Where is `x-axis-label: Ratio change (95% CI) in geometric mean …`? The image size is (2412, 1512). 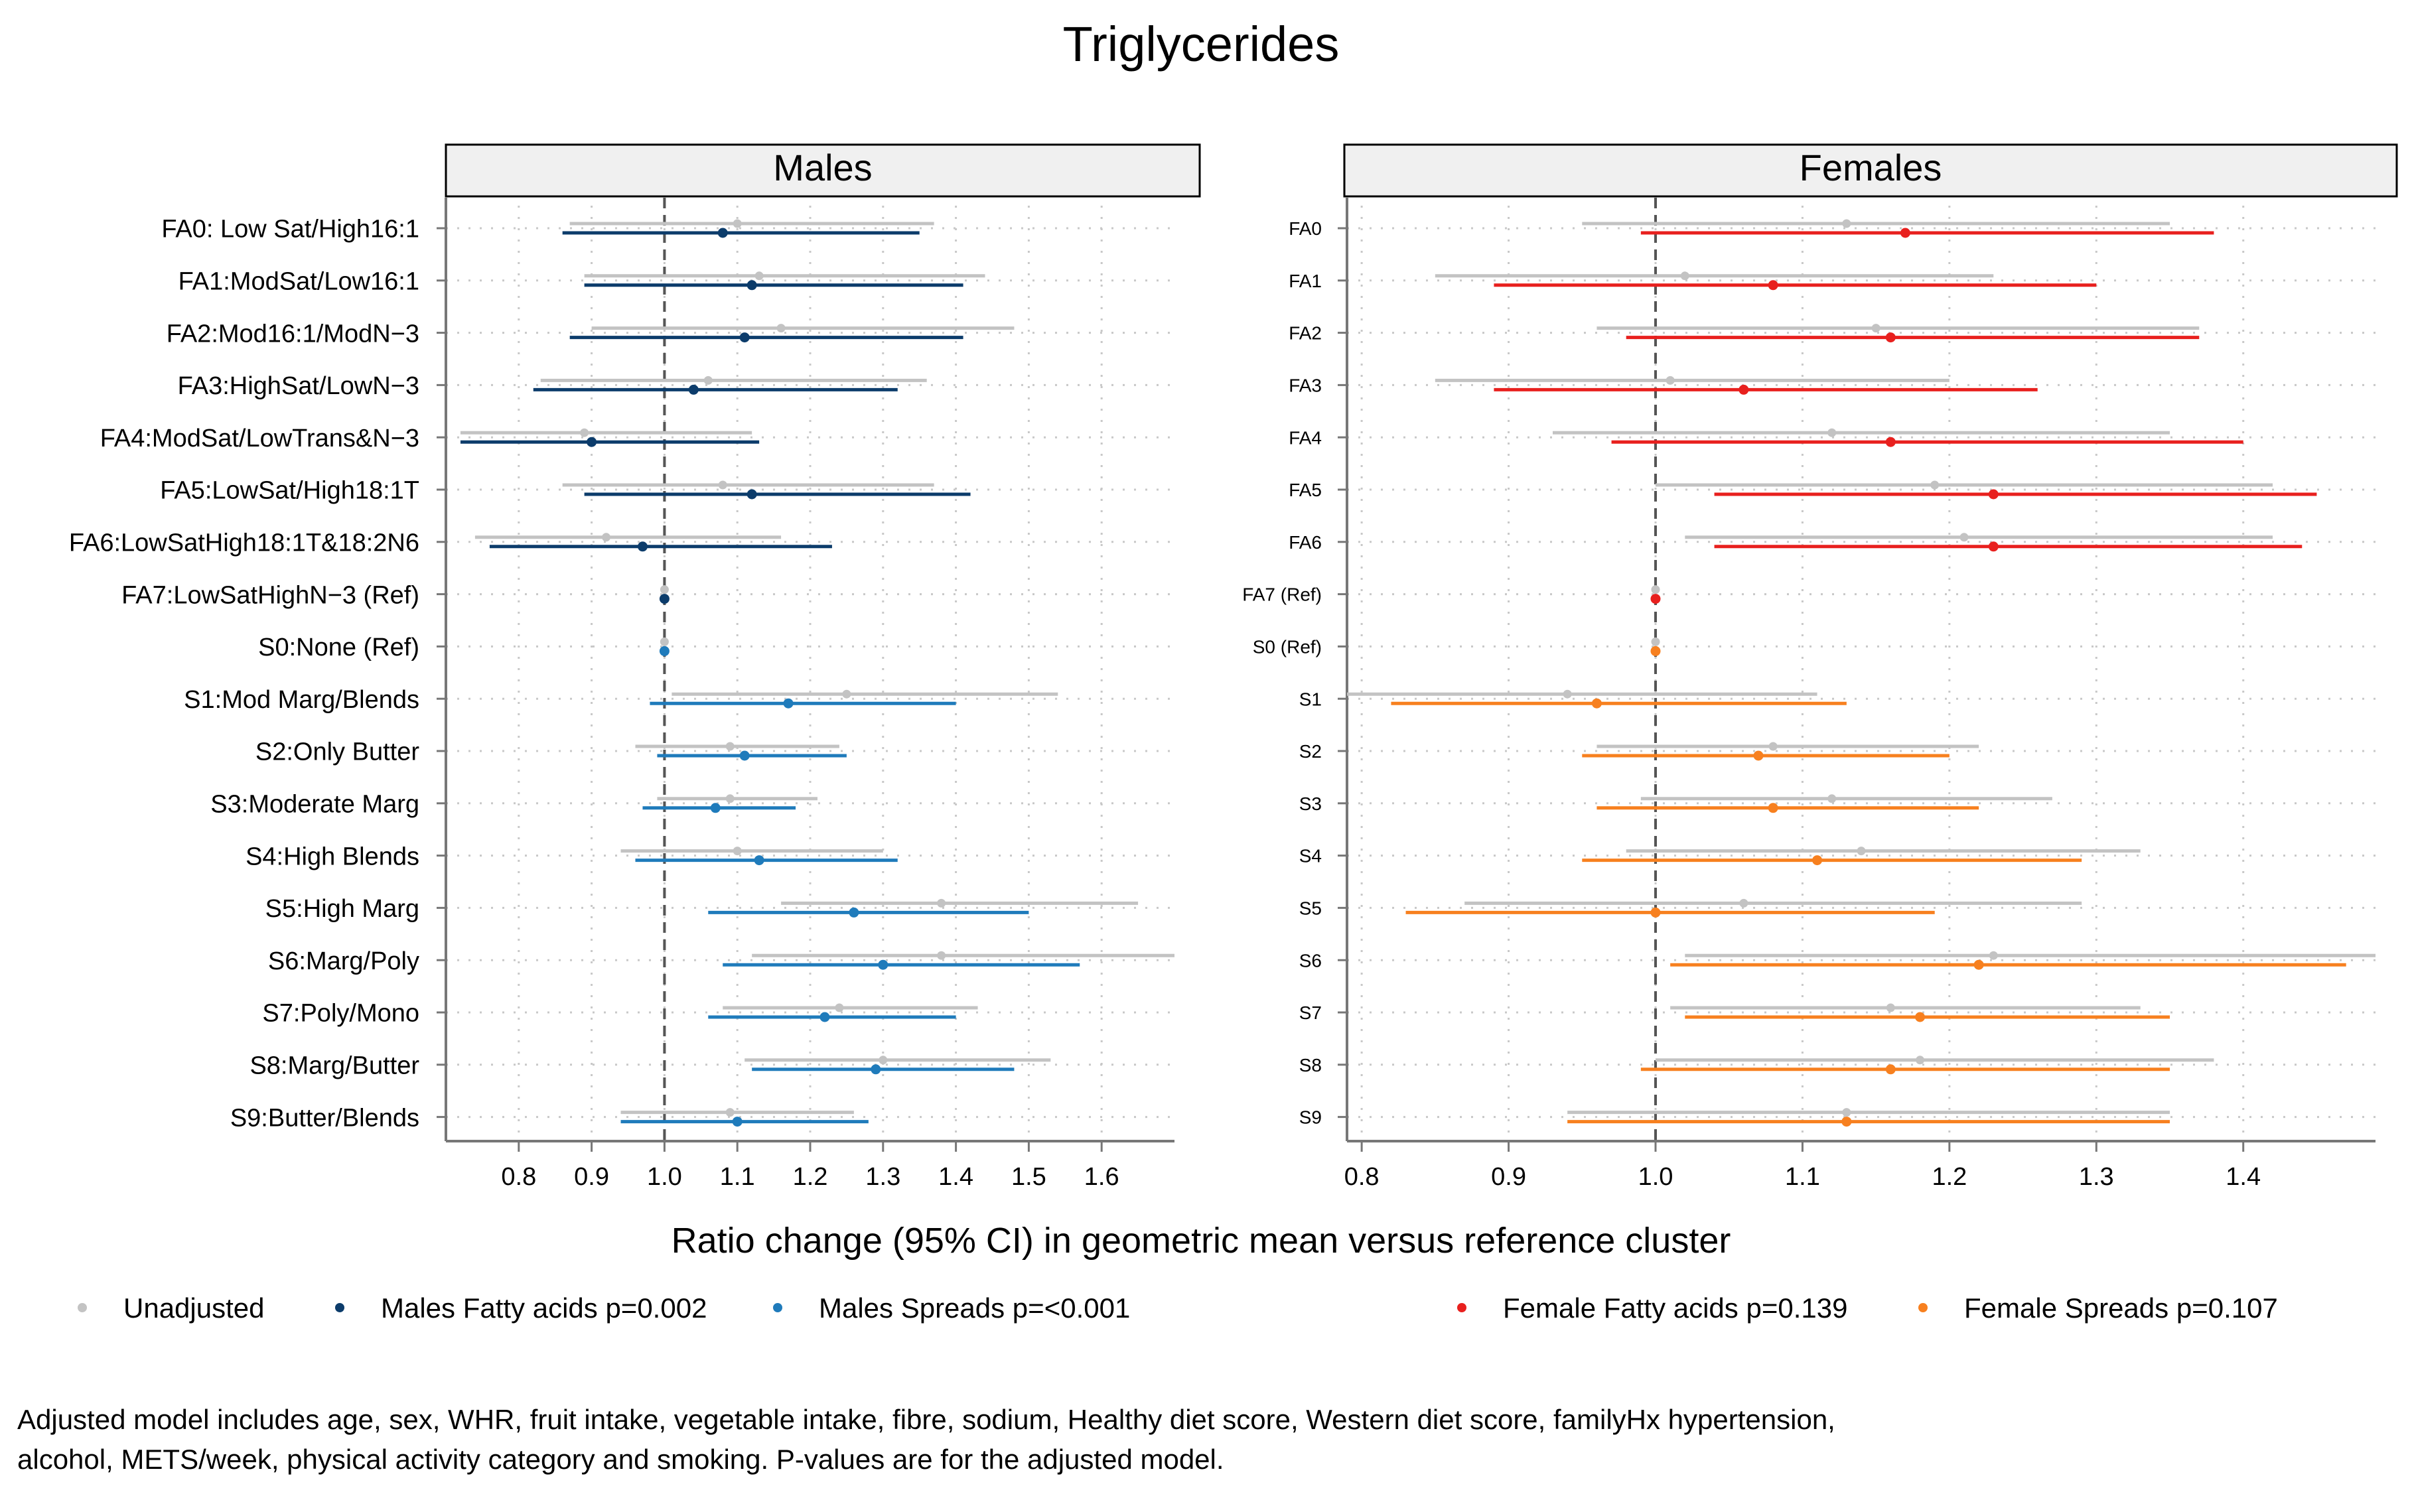 x-axis-label: Ratio change (95% CI) in geometric mean … is located at coordinates (1202, 1241).